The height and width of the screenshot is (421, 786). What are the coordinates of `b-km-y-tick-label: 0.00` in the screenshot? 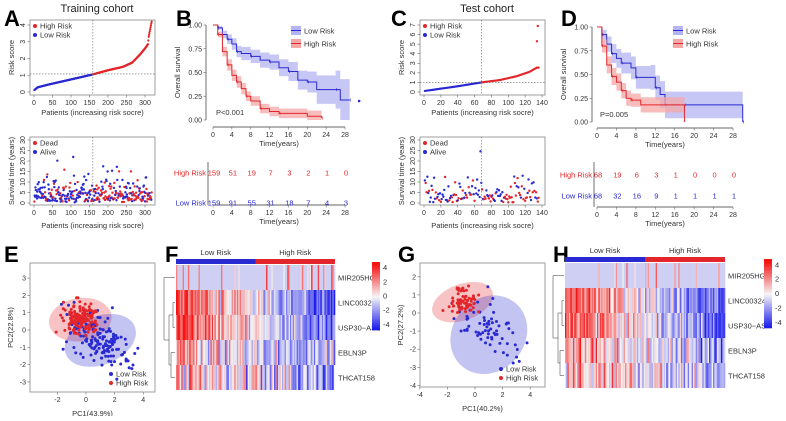 It's located at (195, 121).